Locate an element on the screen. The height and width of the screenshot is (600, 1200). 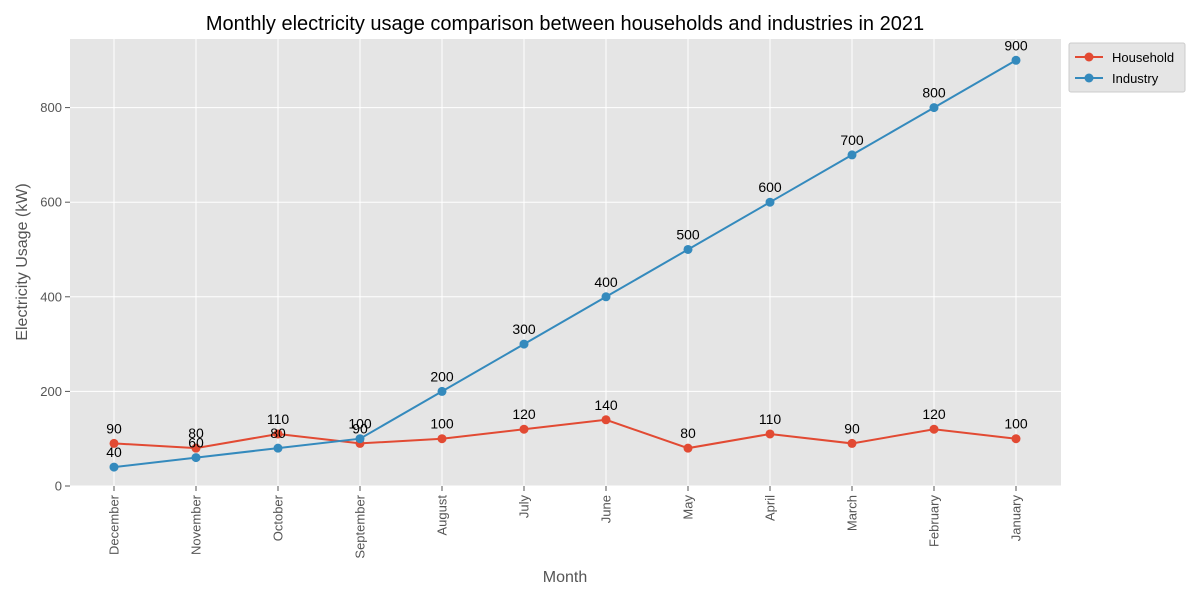
y-tick-label: 0 is located at coordinates (58, 486).